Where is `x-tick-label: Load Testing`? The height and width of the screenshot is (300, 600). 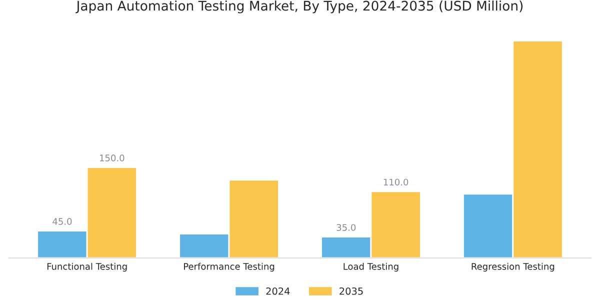 x-tick-label: Load Testing is located at coordinates (371, 267).